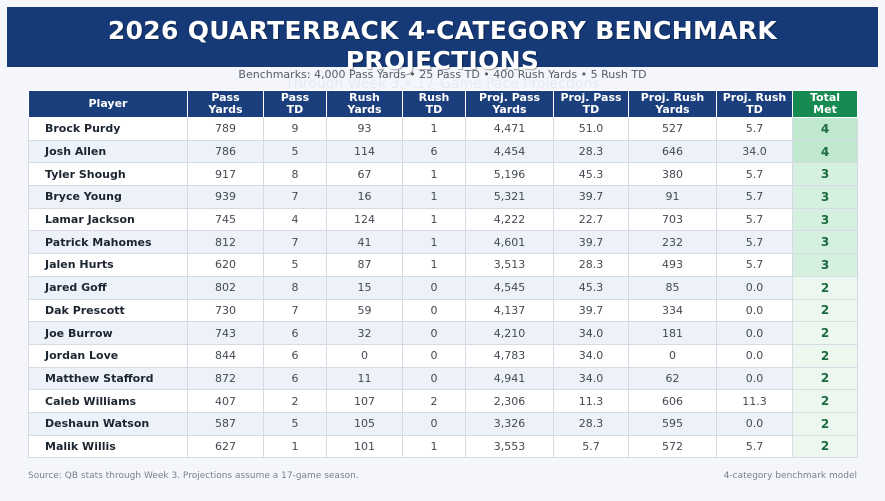  Describe the element at coordinates (443, 333) in the screenshot. I see `table-row: Joe Burrow 743 6 32 0 4,210 34.0 181 0.0 2` at that location.